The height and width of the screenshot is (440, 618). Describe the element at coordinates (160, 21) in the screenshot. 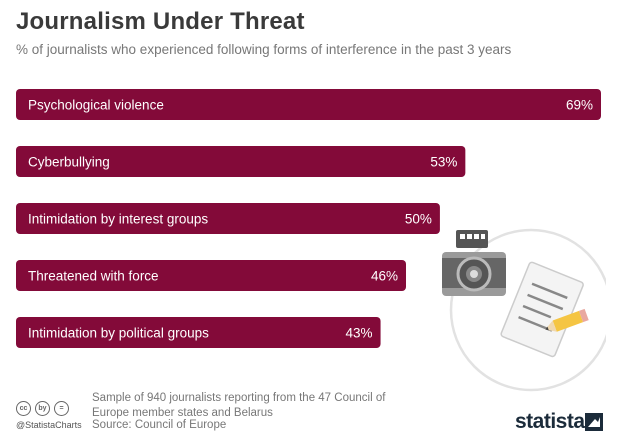

I see `chart-title: Journalism Under Threat` at that location.